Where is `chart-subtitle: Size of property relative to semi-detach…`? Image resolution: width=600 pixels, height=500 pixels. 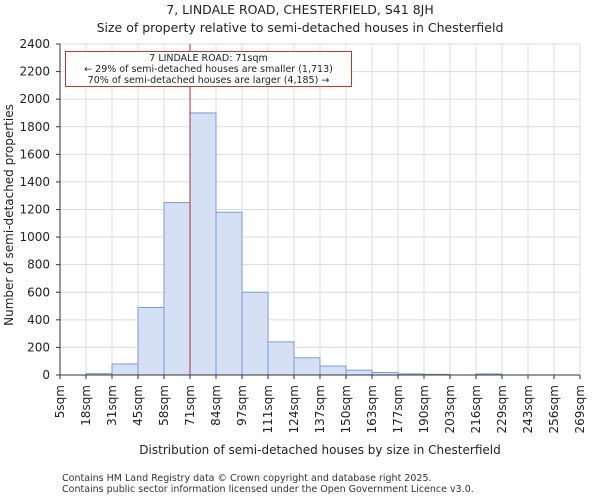
chart-subtitle: Size of property relative to semi-detach… is located at coordinates (300, 27).